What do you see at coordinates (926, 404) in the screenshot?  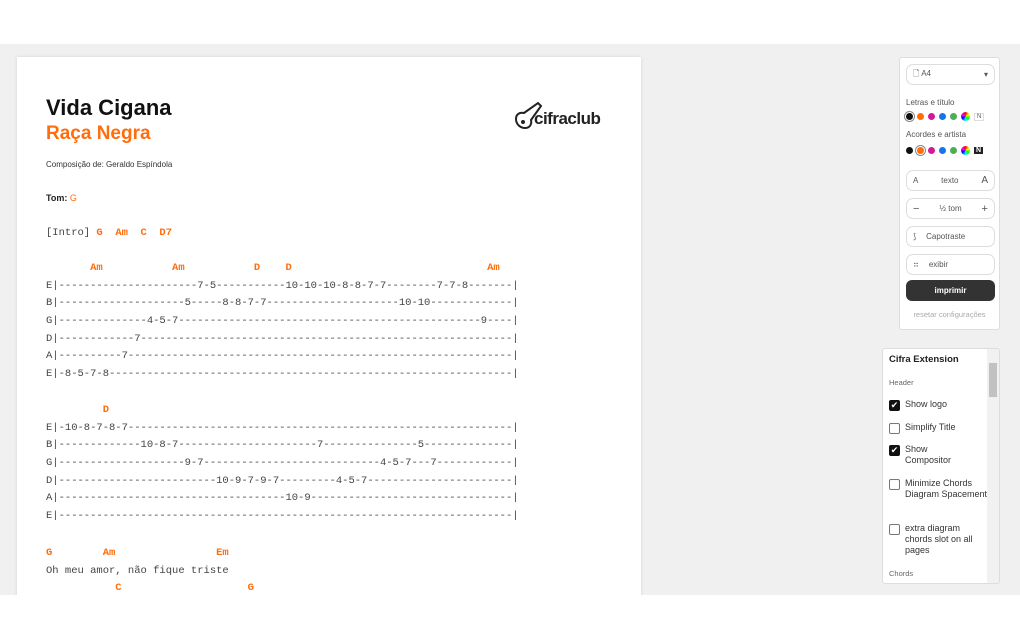 I see `option-label: Show logo` at bounding box center [926, 404].